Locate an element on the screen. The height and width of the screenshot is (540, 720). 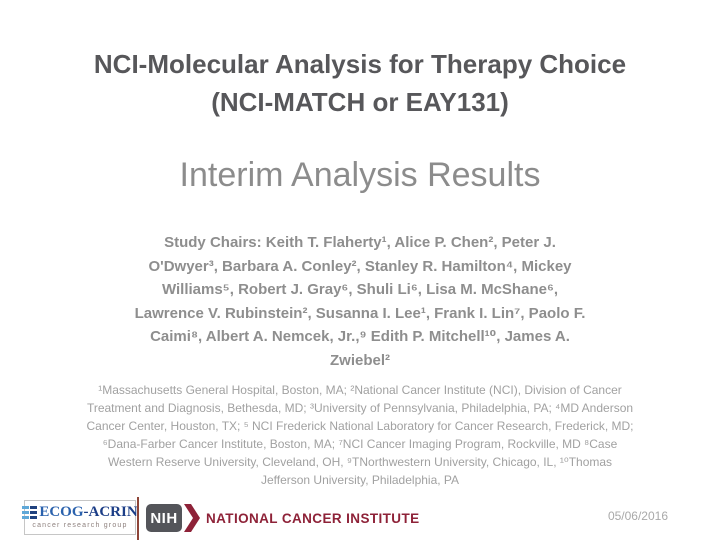
nih-nci-logo: NIH NATIONAL CANCER INSTITUTE is located at coordinates (283, 518).